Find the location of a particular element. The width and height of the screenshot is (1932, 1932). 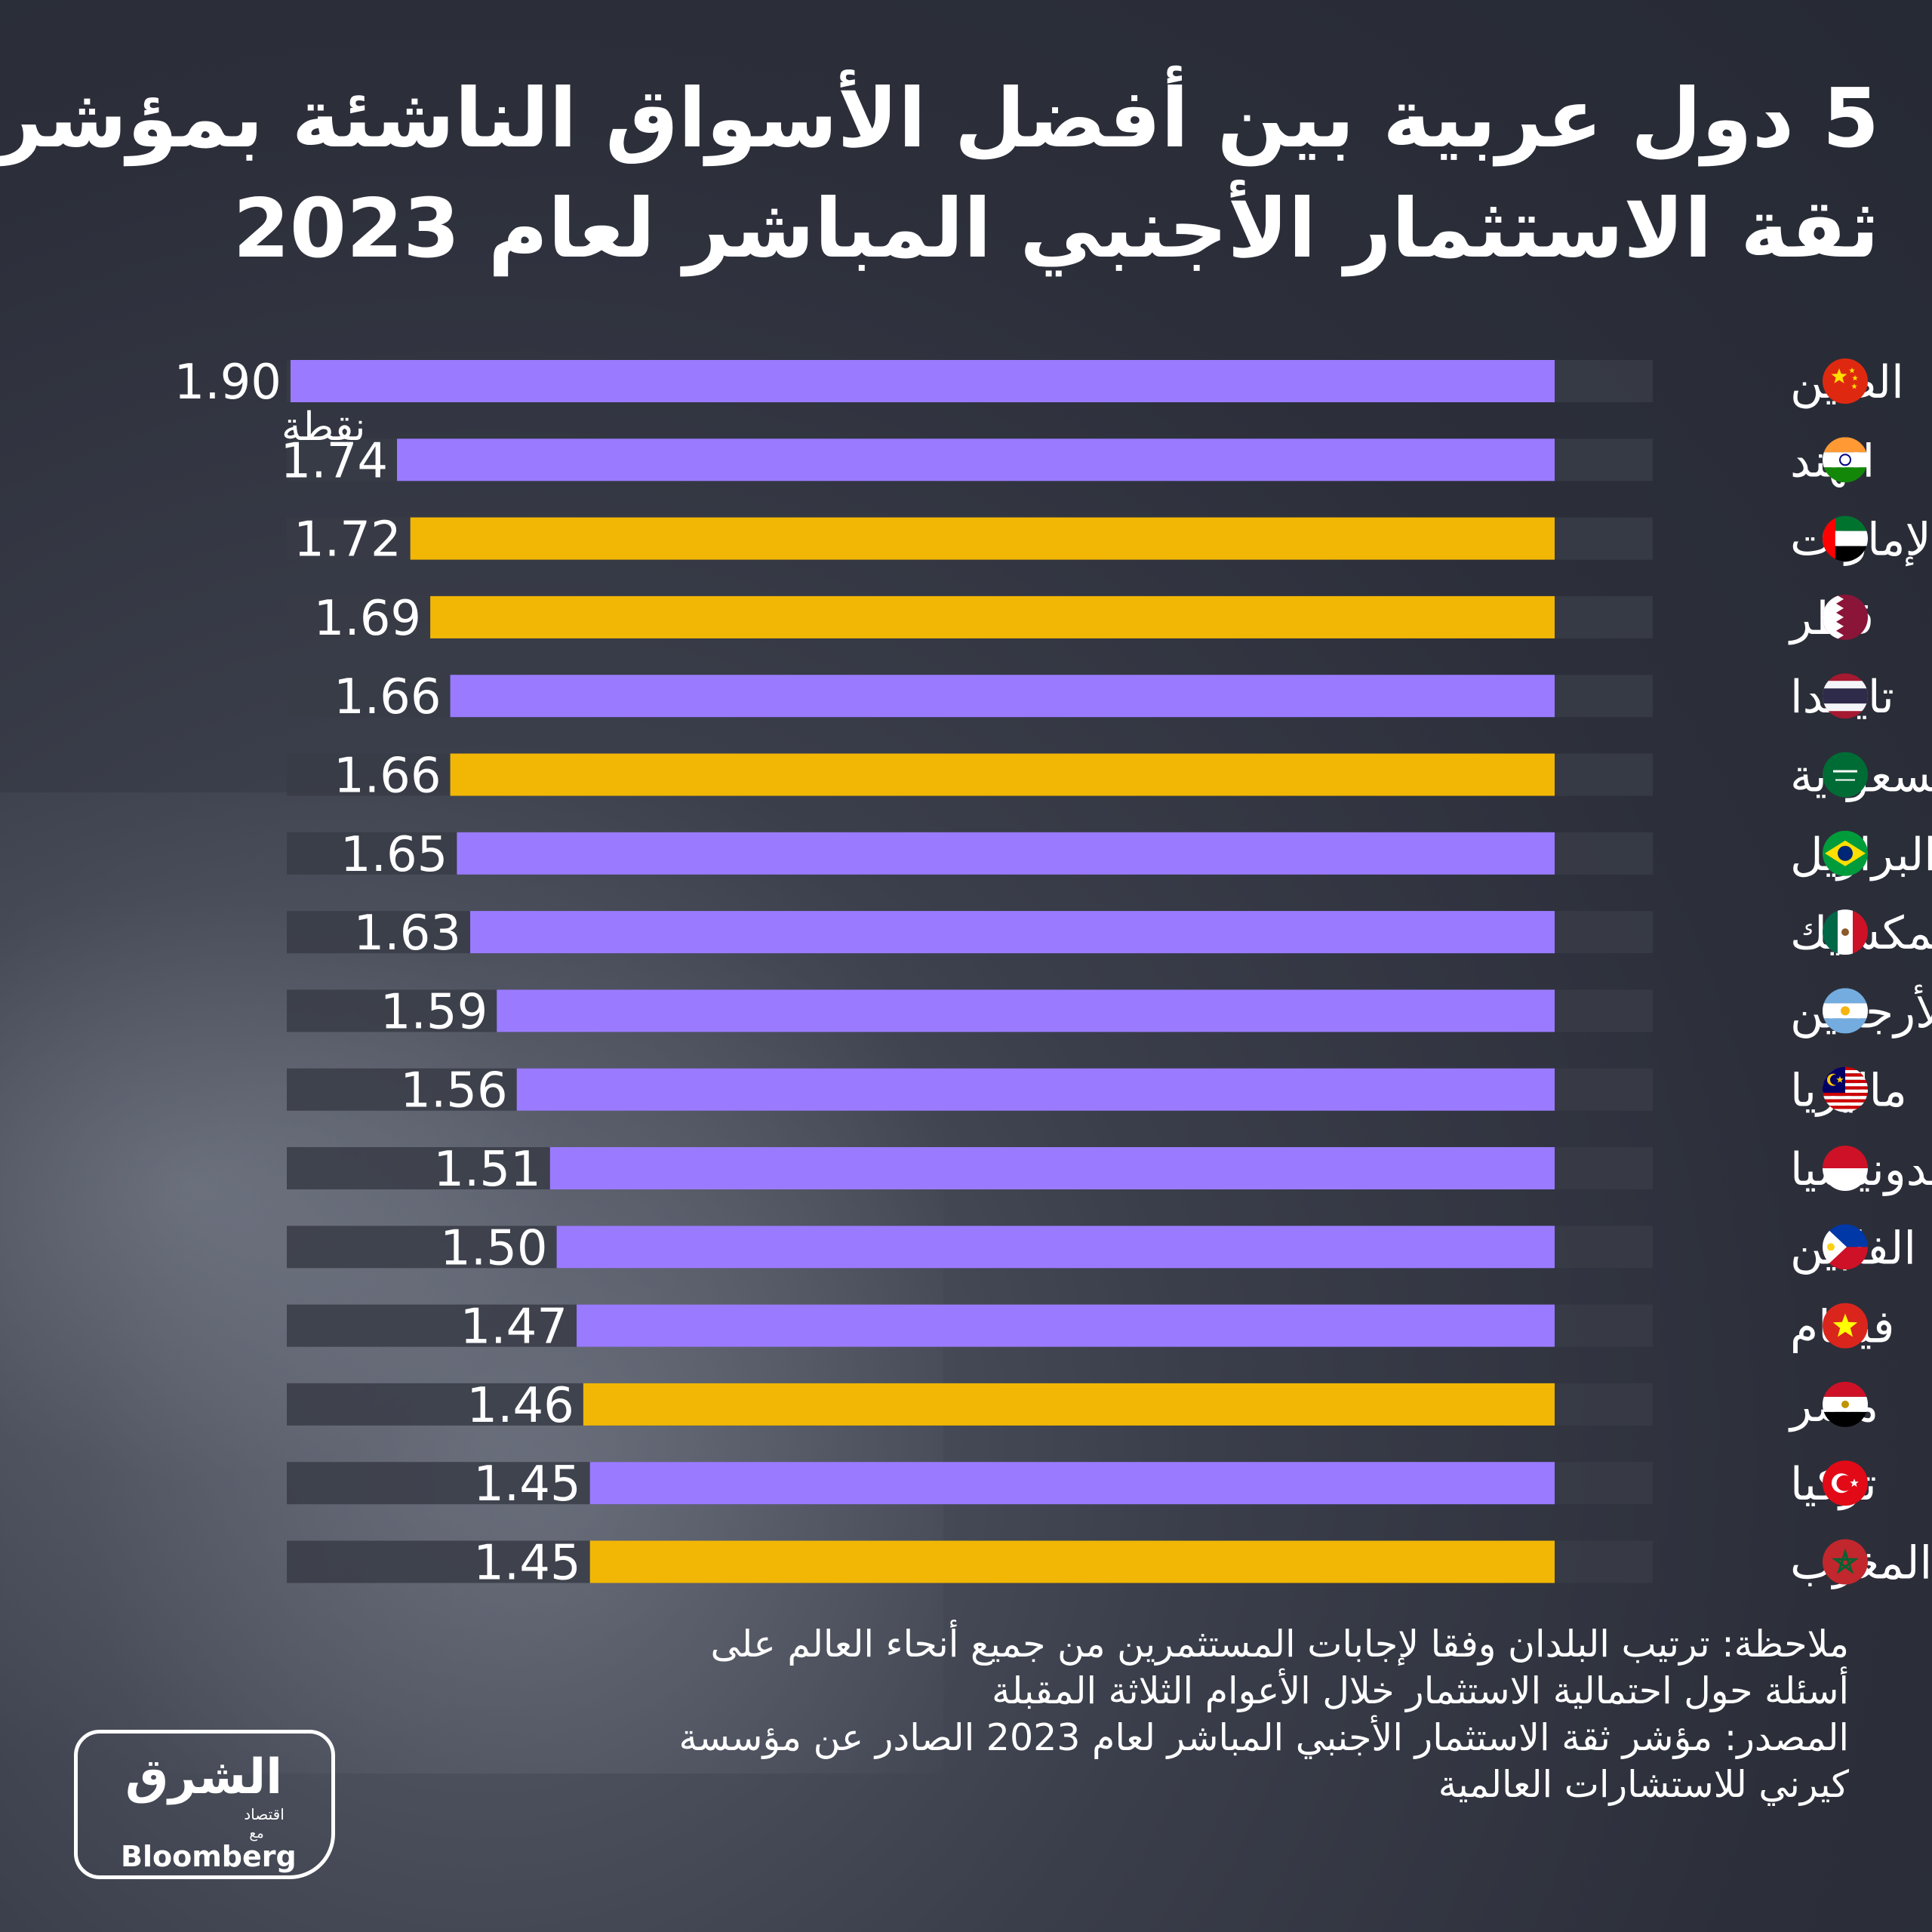

value-label: 1.69 is located at coordinates (368, 619).